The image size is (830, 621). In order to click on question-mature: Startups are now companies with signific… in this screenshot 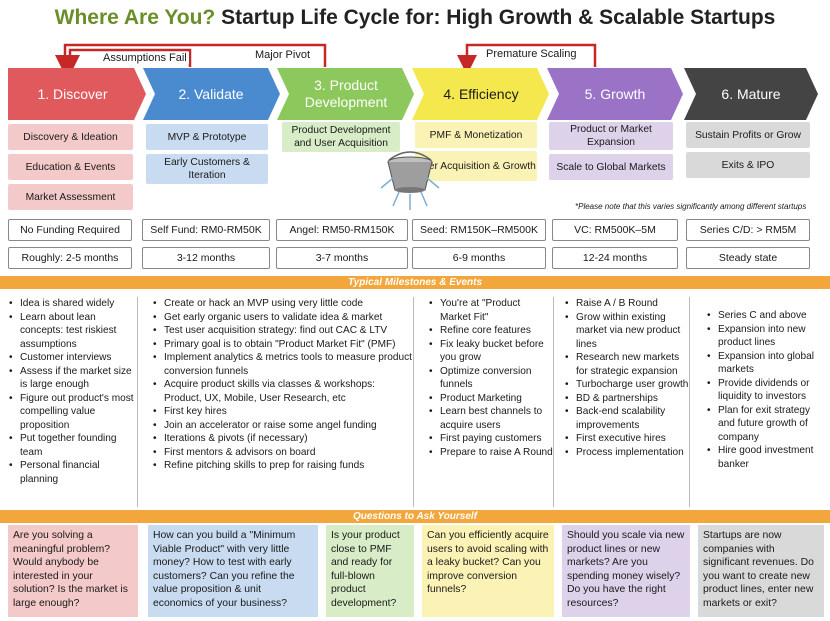, I will do `click(761, 571)`.